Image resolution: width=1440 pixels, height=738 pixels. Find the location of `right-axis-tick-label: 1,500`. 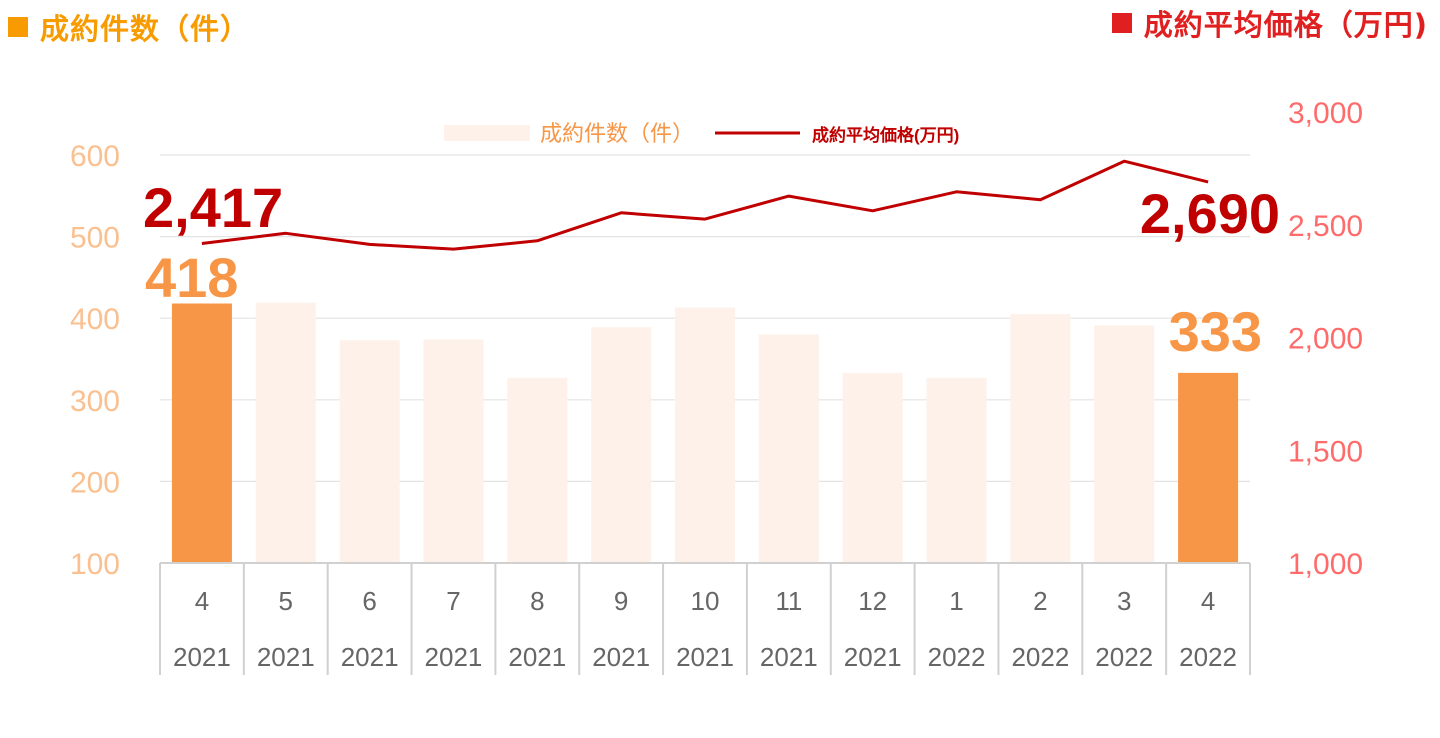

right-axis-tick-label: 1,500 is located at coordinates (1325, 451).